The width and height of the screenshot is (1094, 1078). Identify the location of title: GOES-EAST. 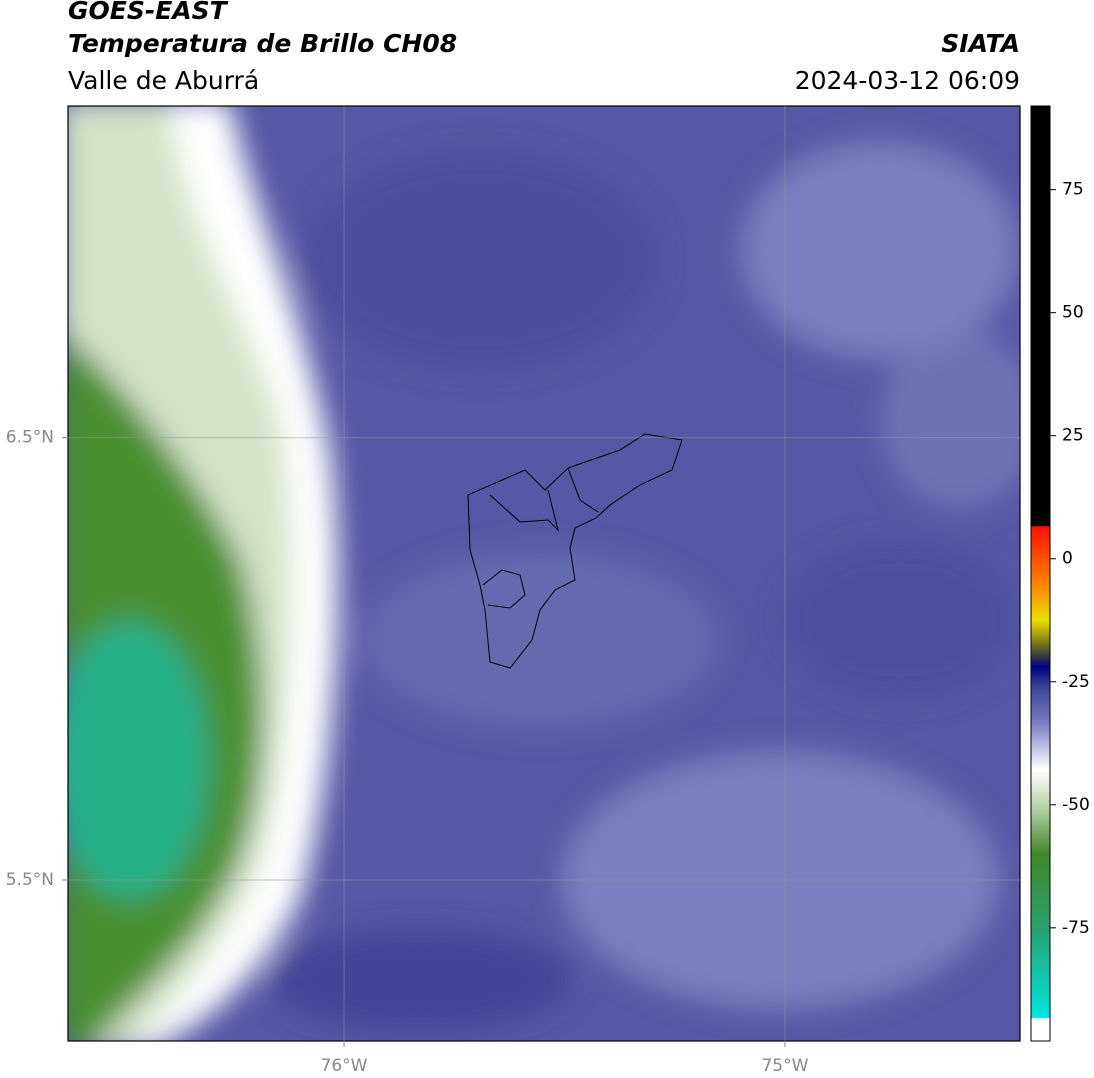
(148, 12).